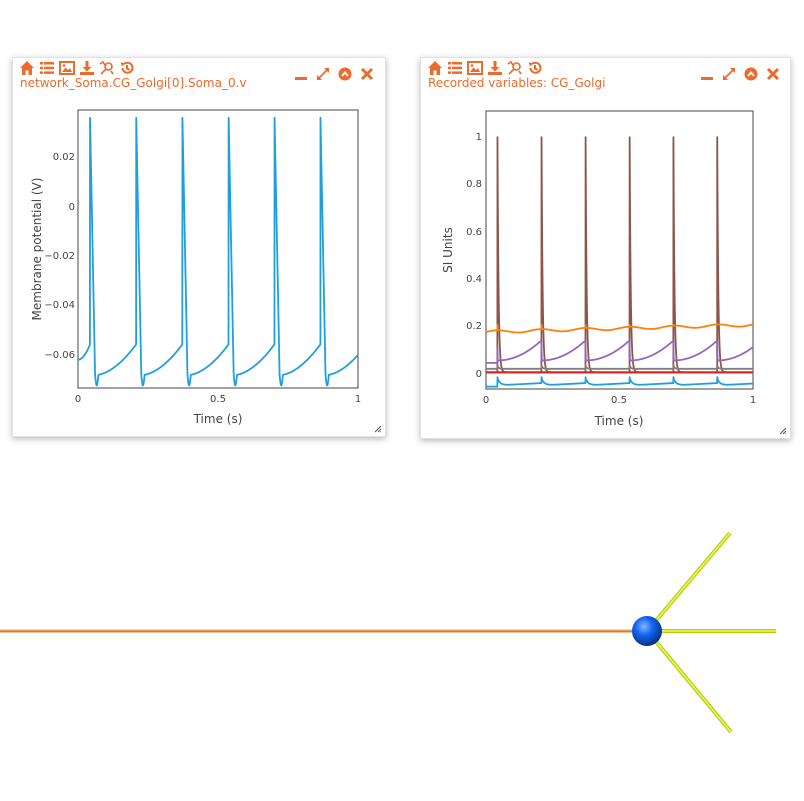 The height and width of the screenshot is (801, 804). I want to click on y-tick-label: −0.04, so click(59, 305).